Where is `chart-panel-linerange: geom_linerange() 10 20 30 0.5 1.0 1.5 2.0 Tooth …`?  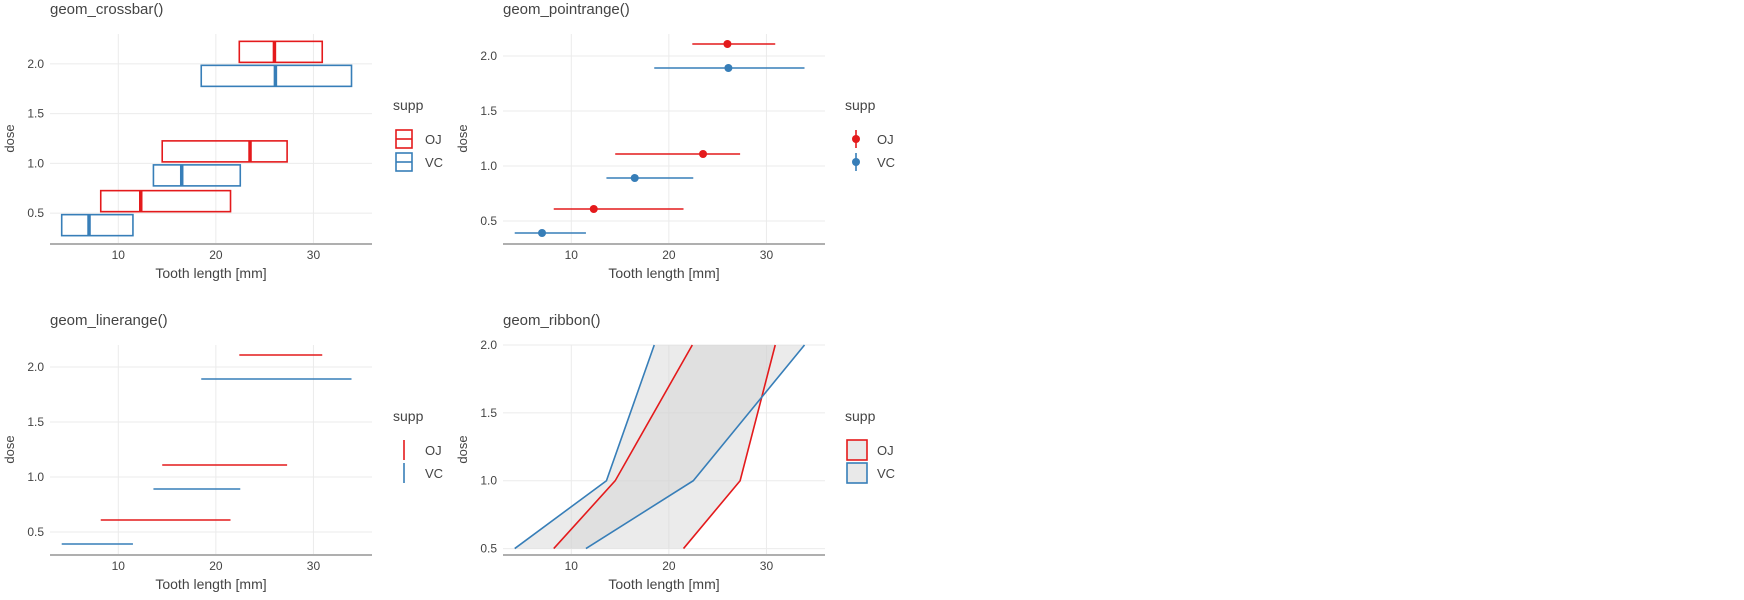
chart-panel-linerange: geom_linerange() 10 20 30 0.5 1.0 1.5 2.0 Tooth … is located at coordinates (187, 452).